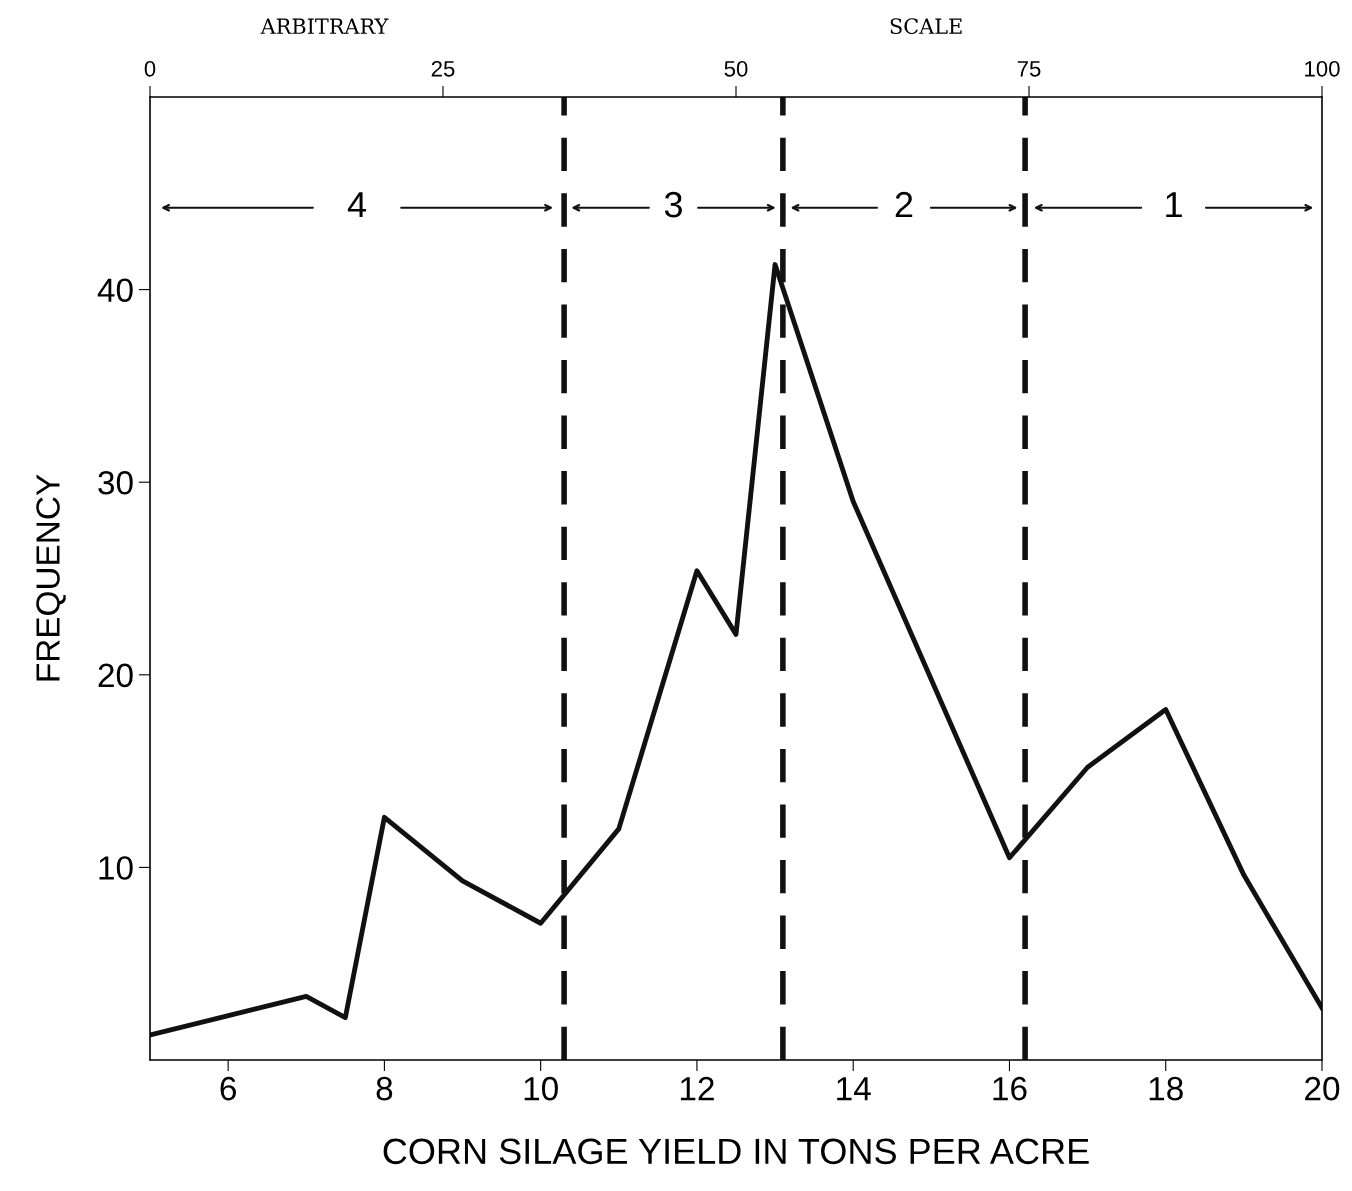 This screenshot has width=1352, height=1191. What do you see at coordinates (51, 577) in the screenshot?
I see `y-axis-title: FREQUENCY` at bounding box center [51, 577].